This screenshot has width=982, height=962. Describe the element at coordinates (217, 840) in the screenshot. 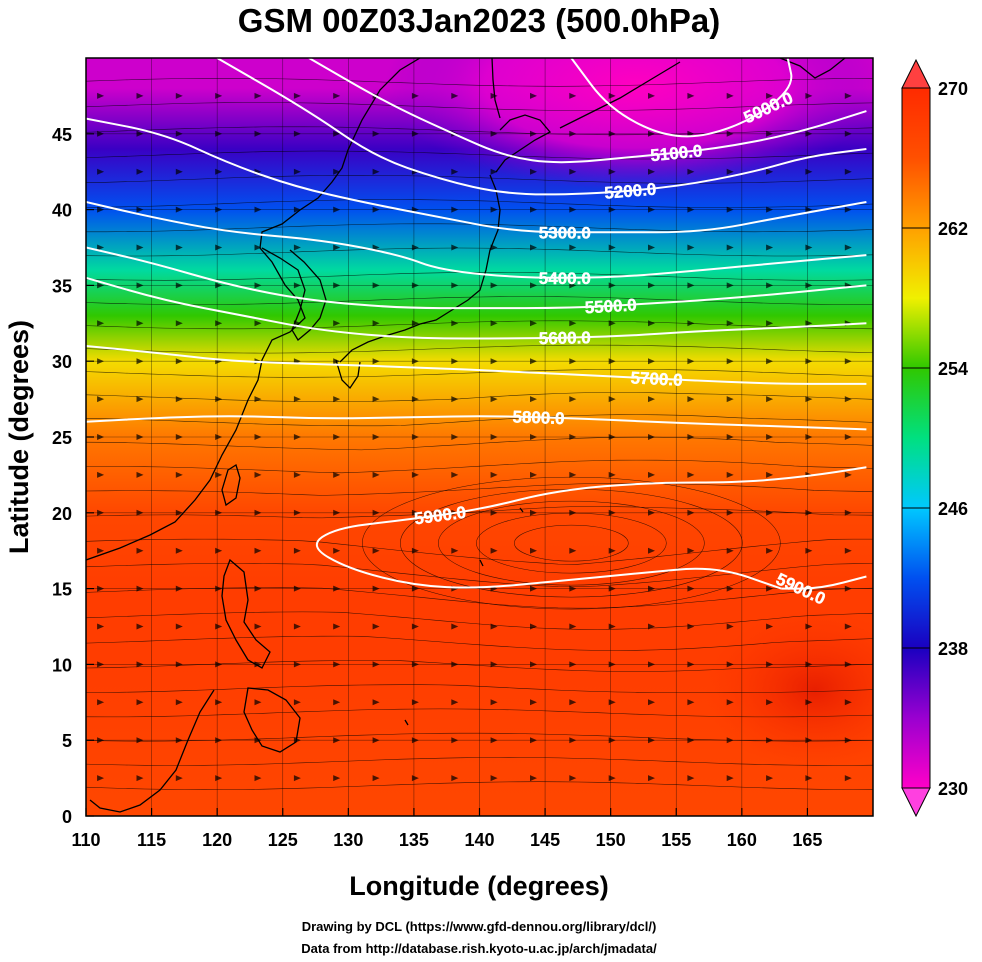

I see `x-tick-label: 120` at that location.